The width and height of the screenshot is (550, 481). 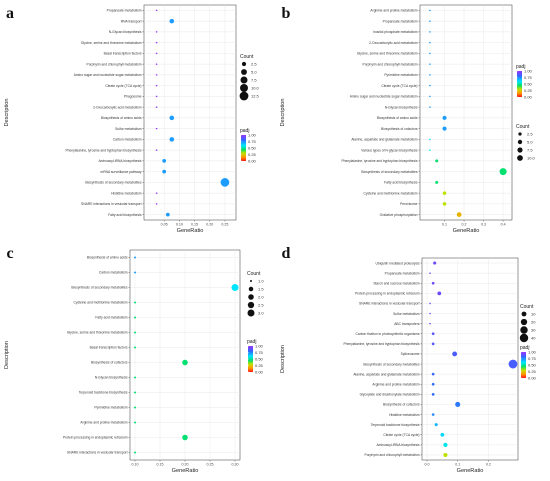 What do you see at coordinates (533, 321) in the screenshot?
I see `count-legend-label: 20` at bounding box center [533, 321].